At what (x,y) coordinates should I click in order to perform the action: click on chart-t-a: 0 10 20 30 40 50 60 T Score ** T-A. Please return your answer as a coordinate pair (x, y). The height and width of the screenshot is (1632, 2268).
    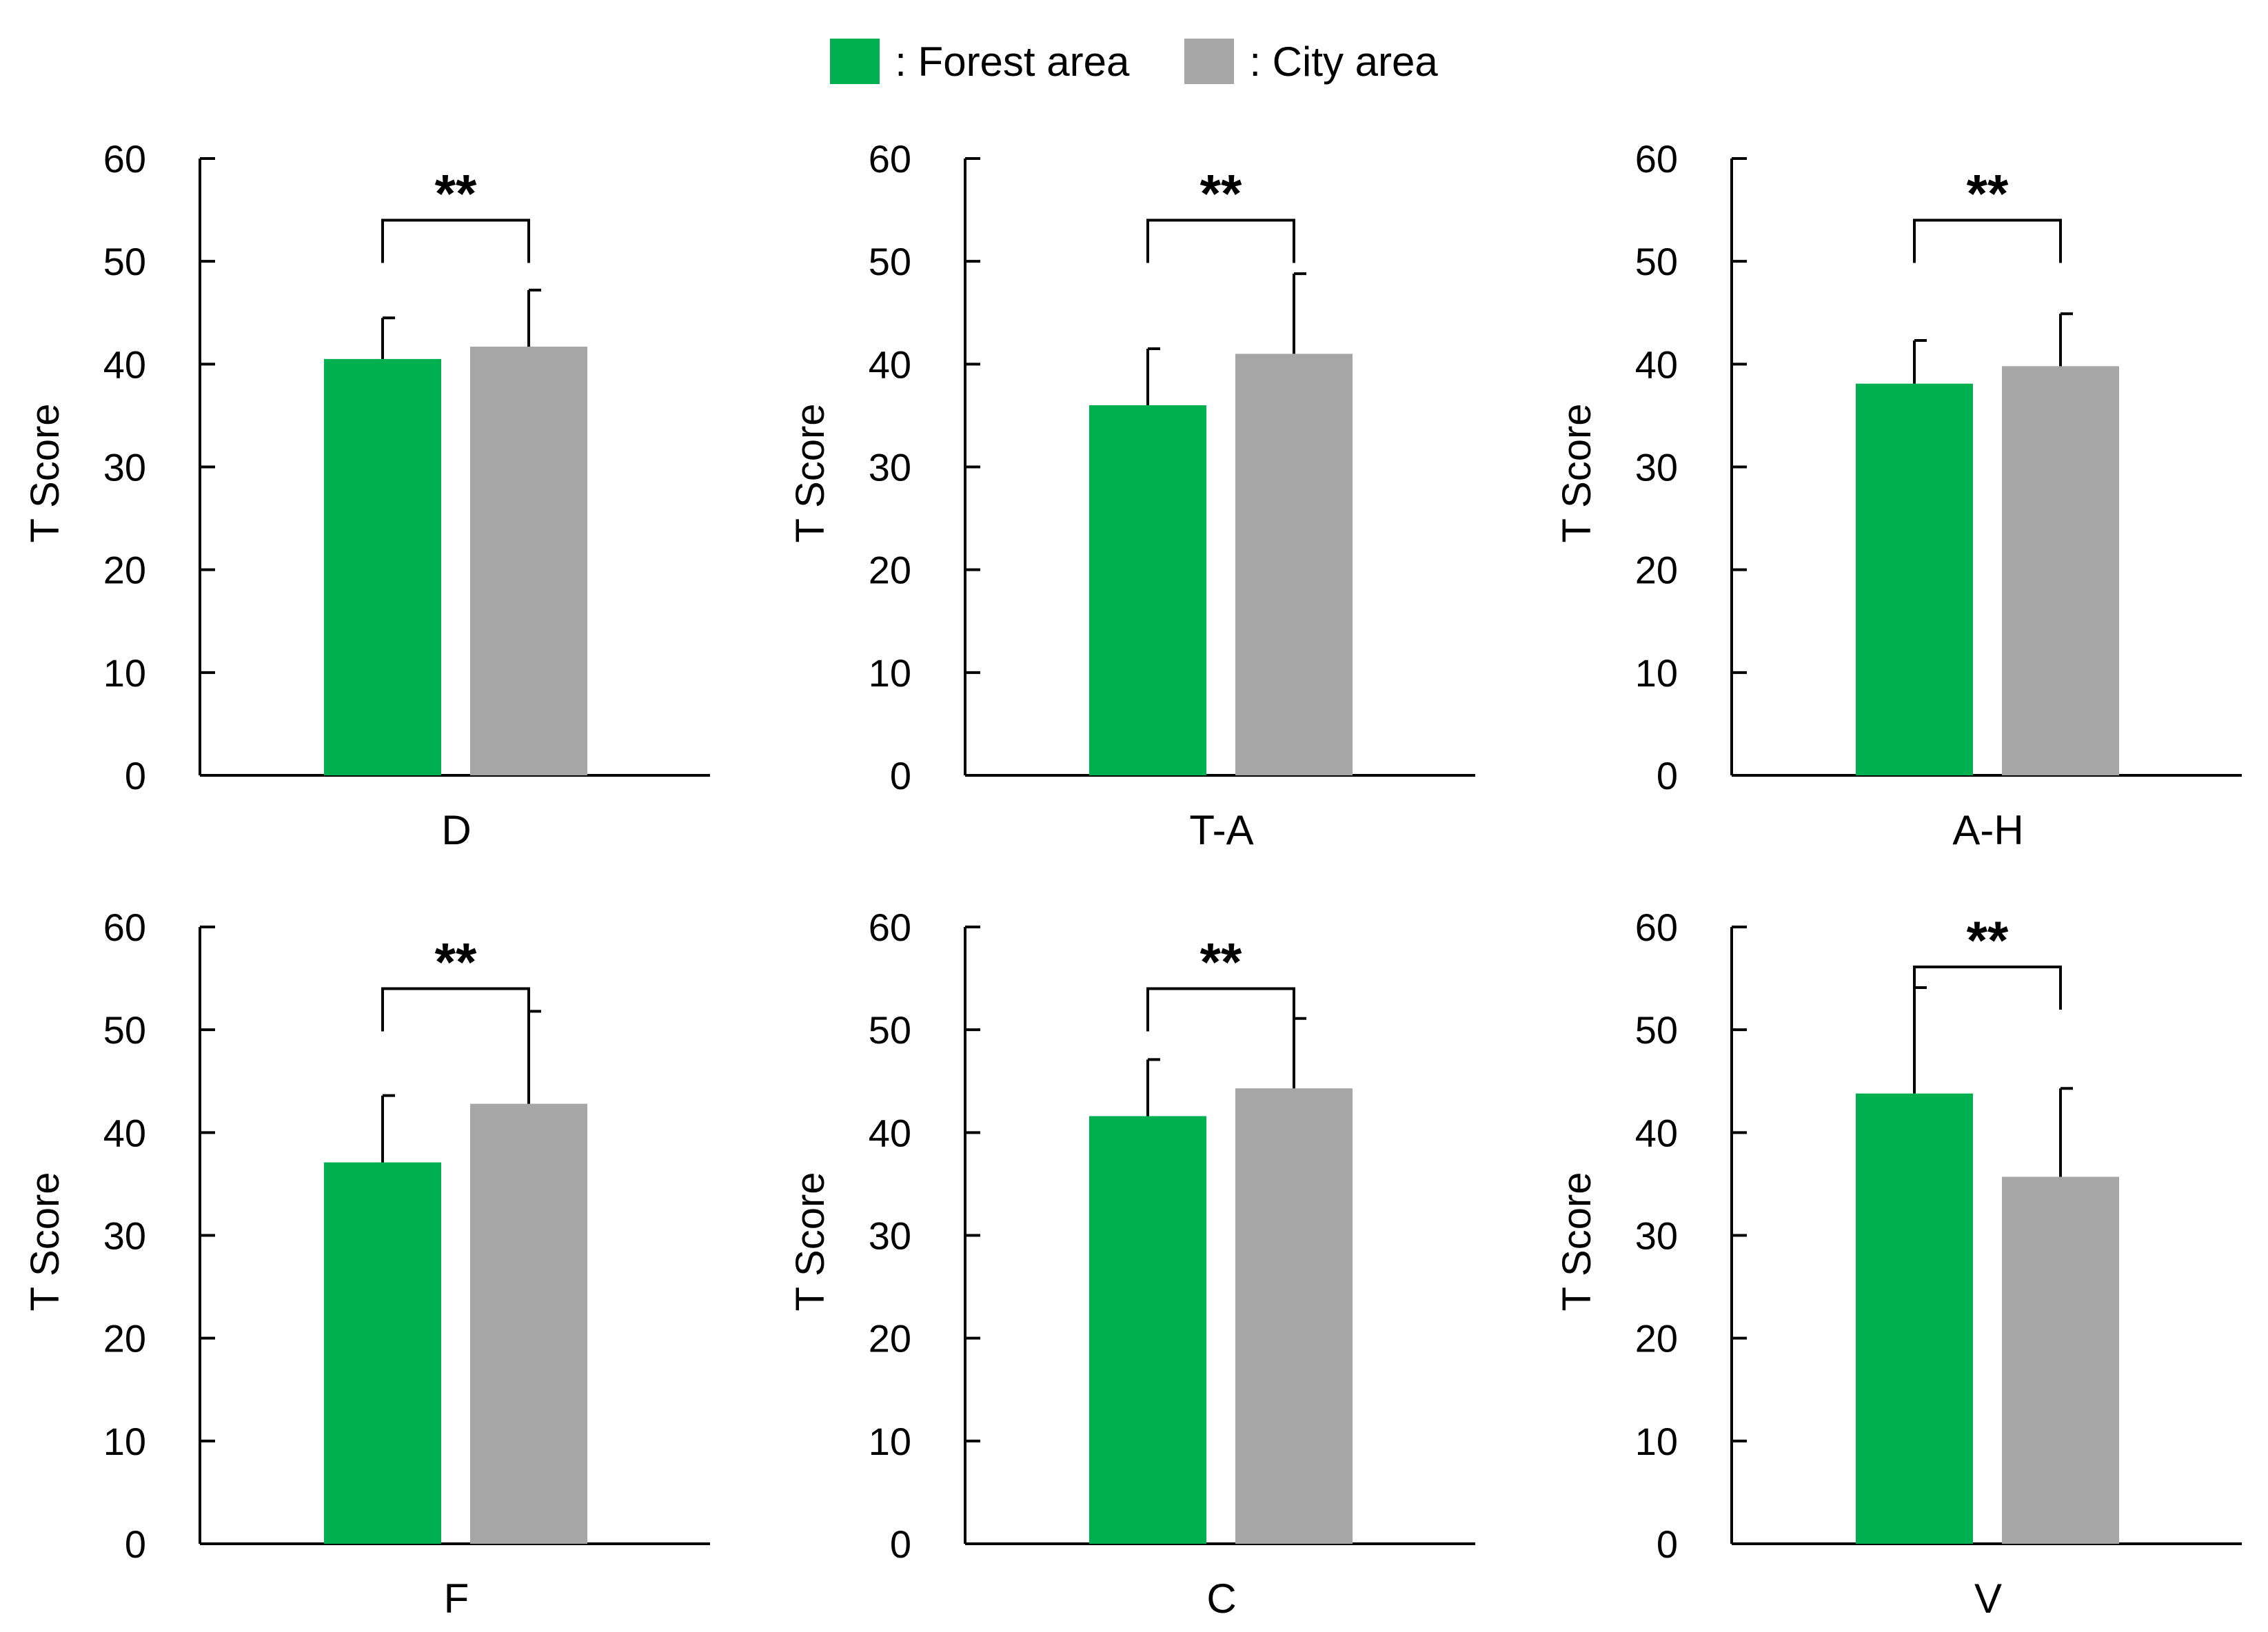
    Looking at the image, I should click on (1131, 495).